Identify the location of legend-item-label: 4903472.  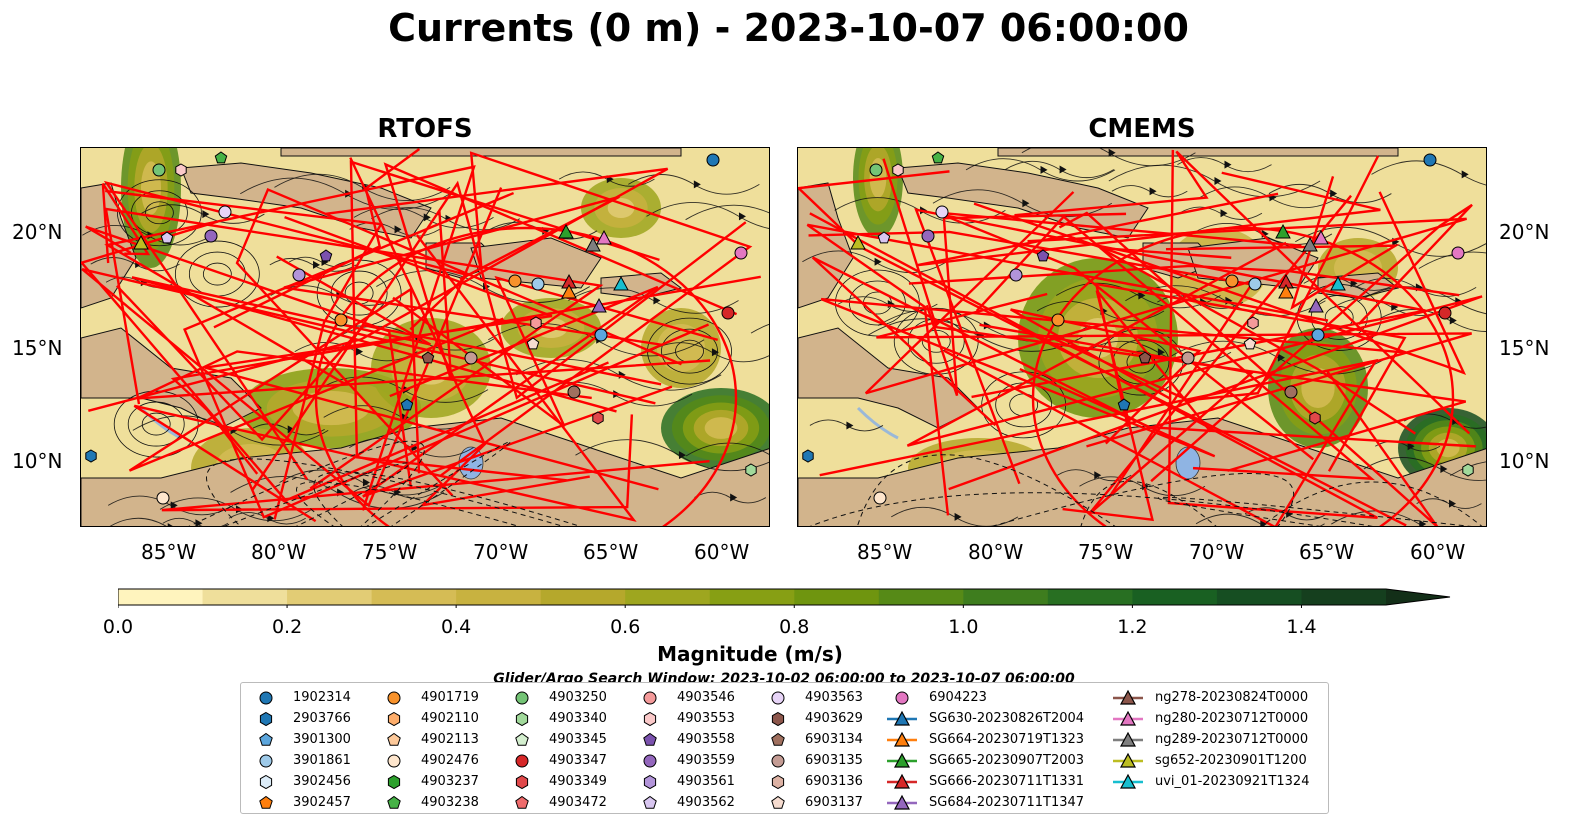
(578, 802).